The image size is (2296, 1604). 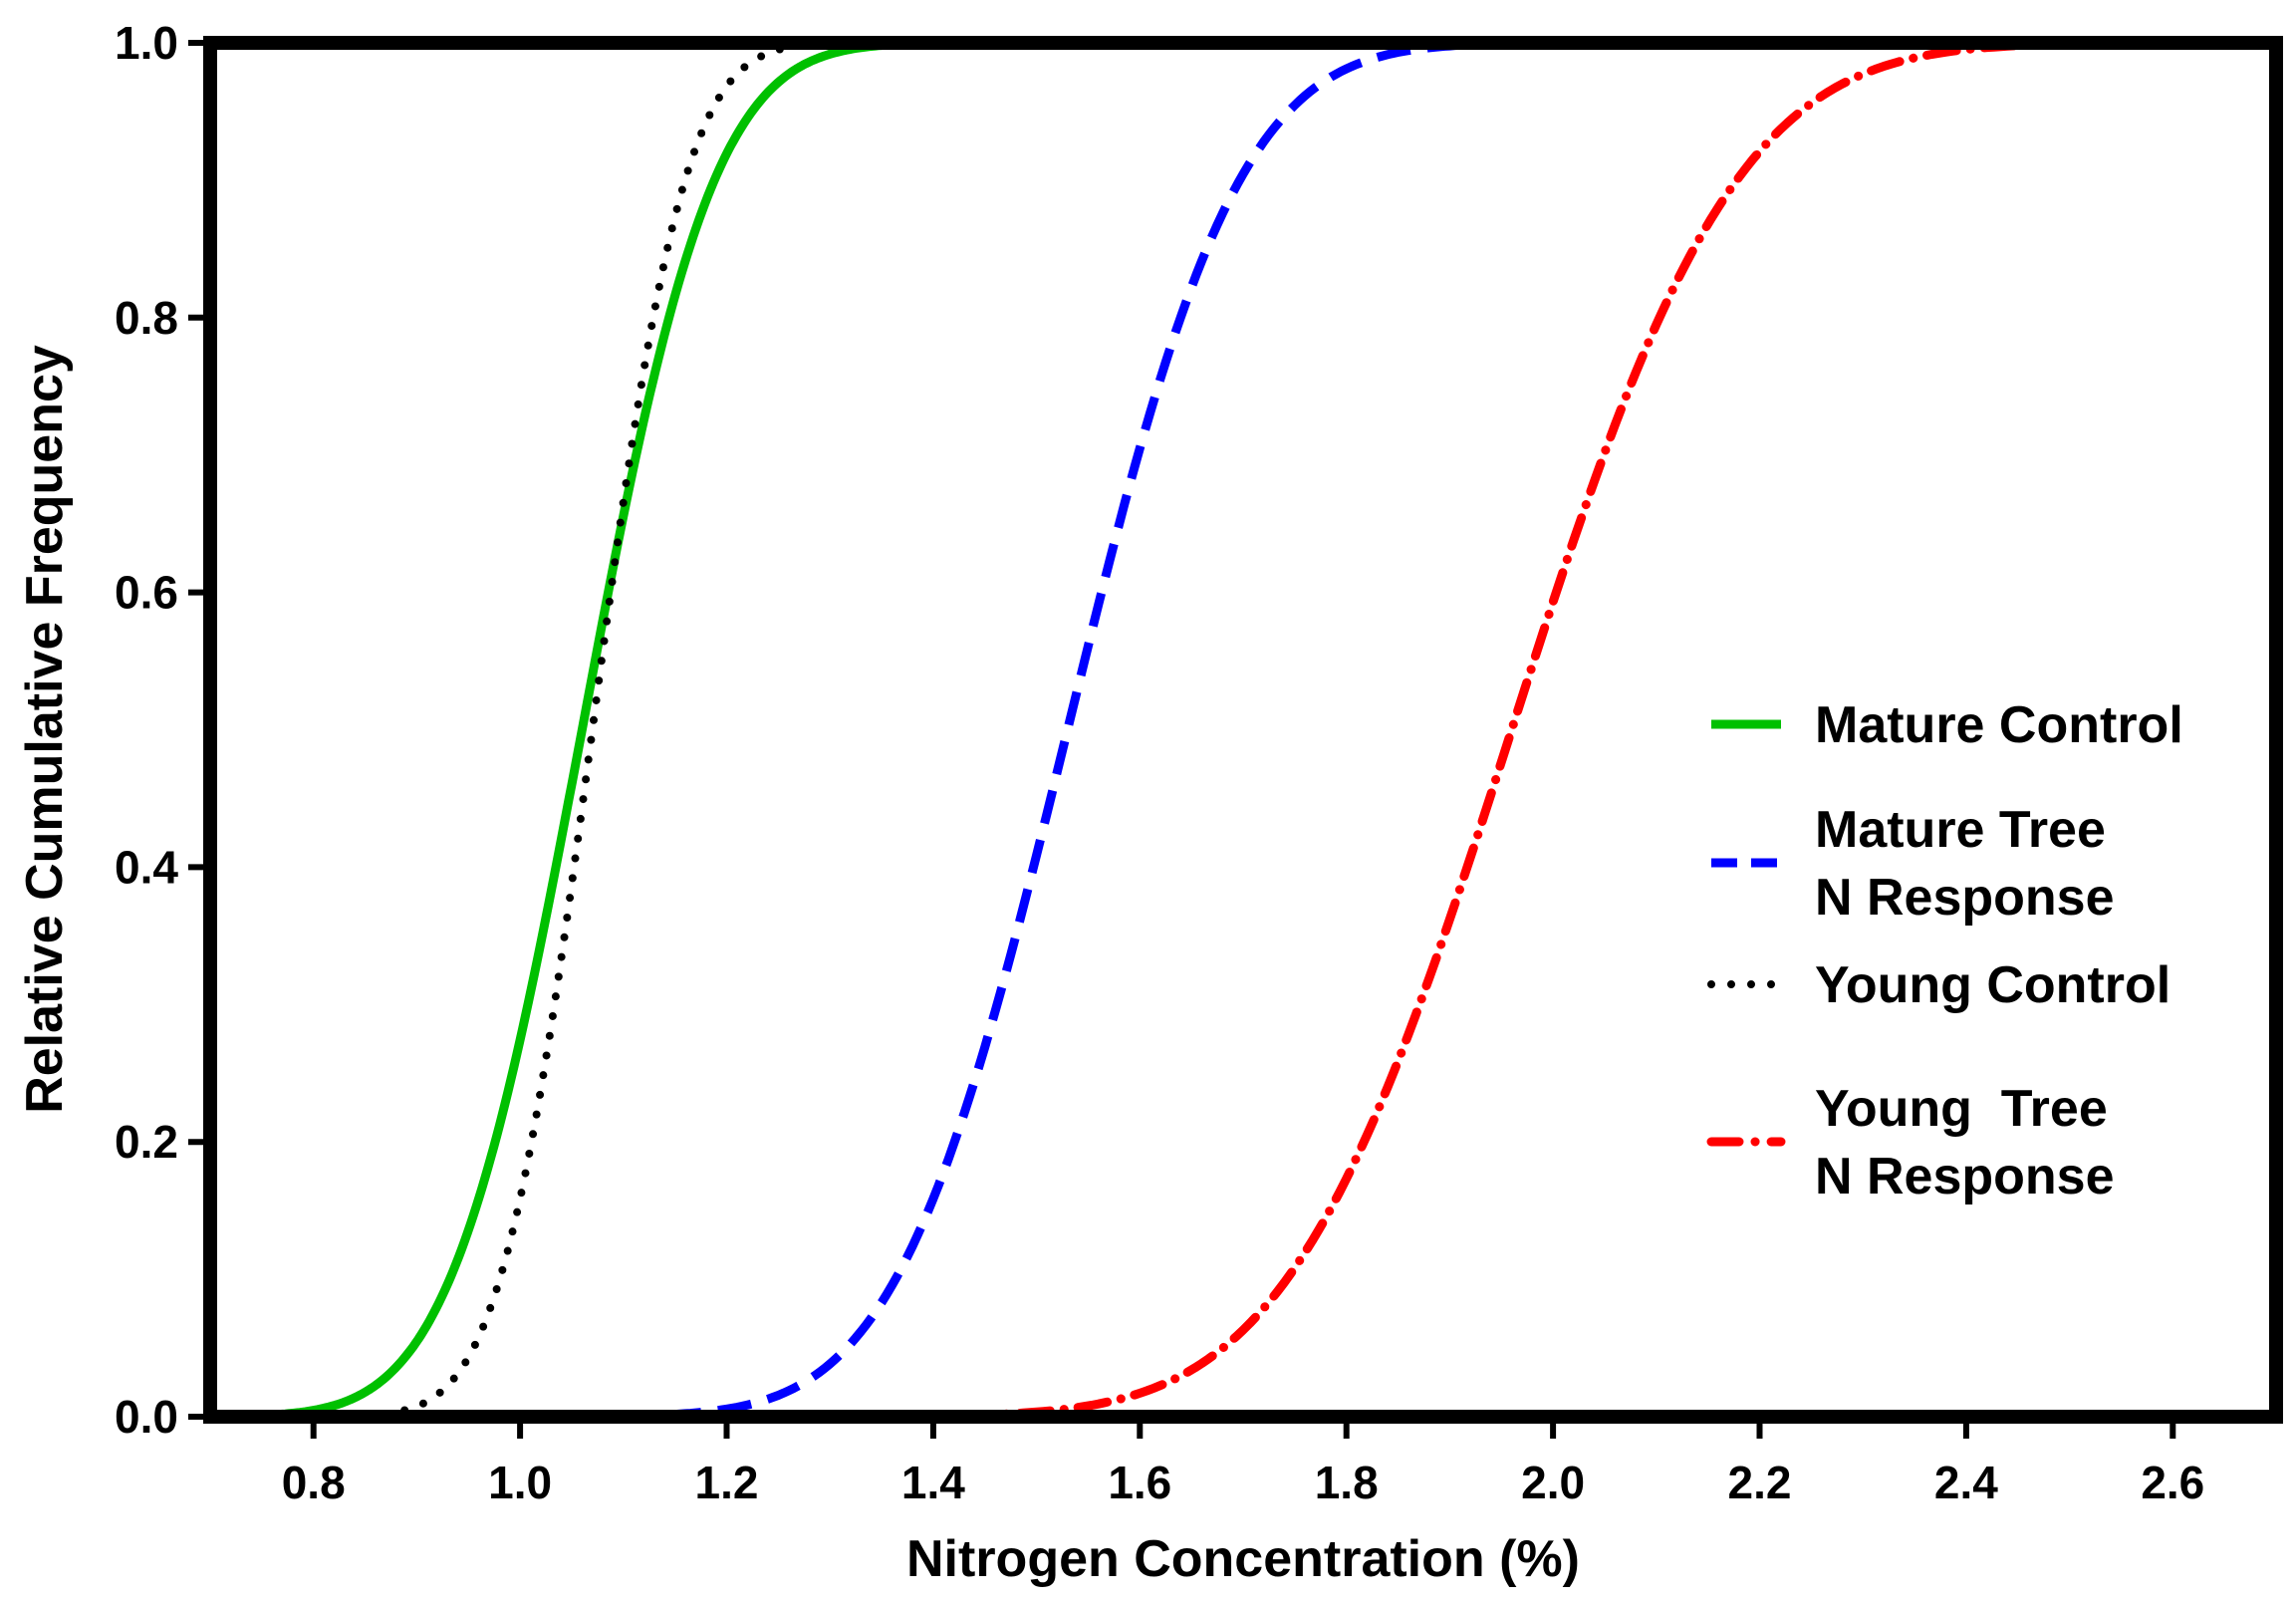 What do you see at coordinates (146, 1417) in the screenshot?
I see `y-tick-label: 0.0` at bounding box center [146, 1417].